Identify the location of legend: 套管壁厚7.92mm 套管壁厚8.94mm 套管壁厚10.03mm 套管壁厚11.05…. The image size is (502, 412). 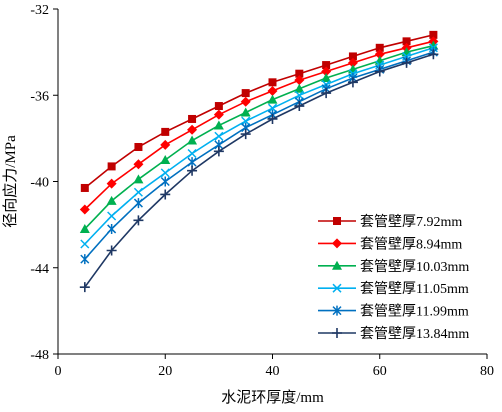
(393, 278).